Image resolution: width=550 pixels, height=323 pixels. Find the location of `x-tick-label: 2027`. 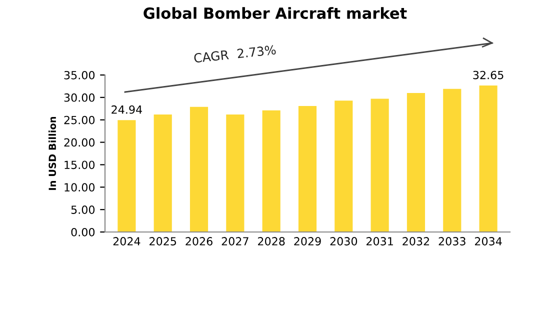

x-tick-label: 2027 is located at coordinates (235, 241).